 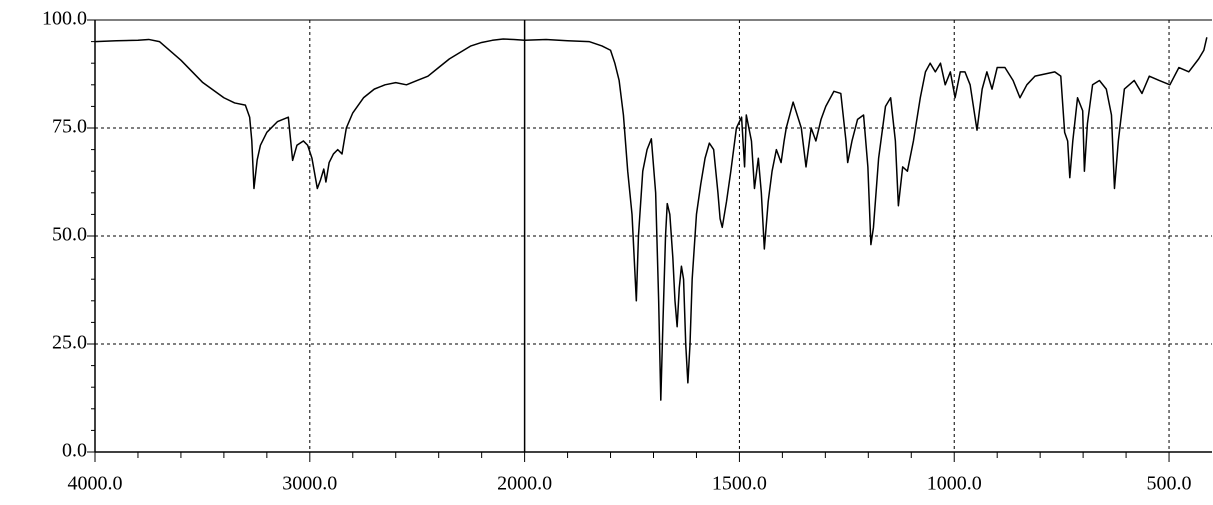 I want to click on y-tick-label: 0.0, so click(x=74, y=451).